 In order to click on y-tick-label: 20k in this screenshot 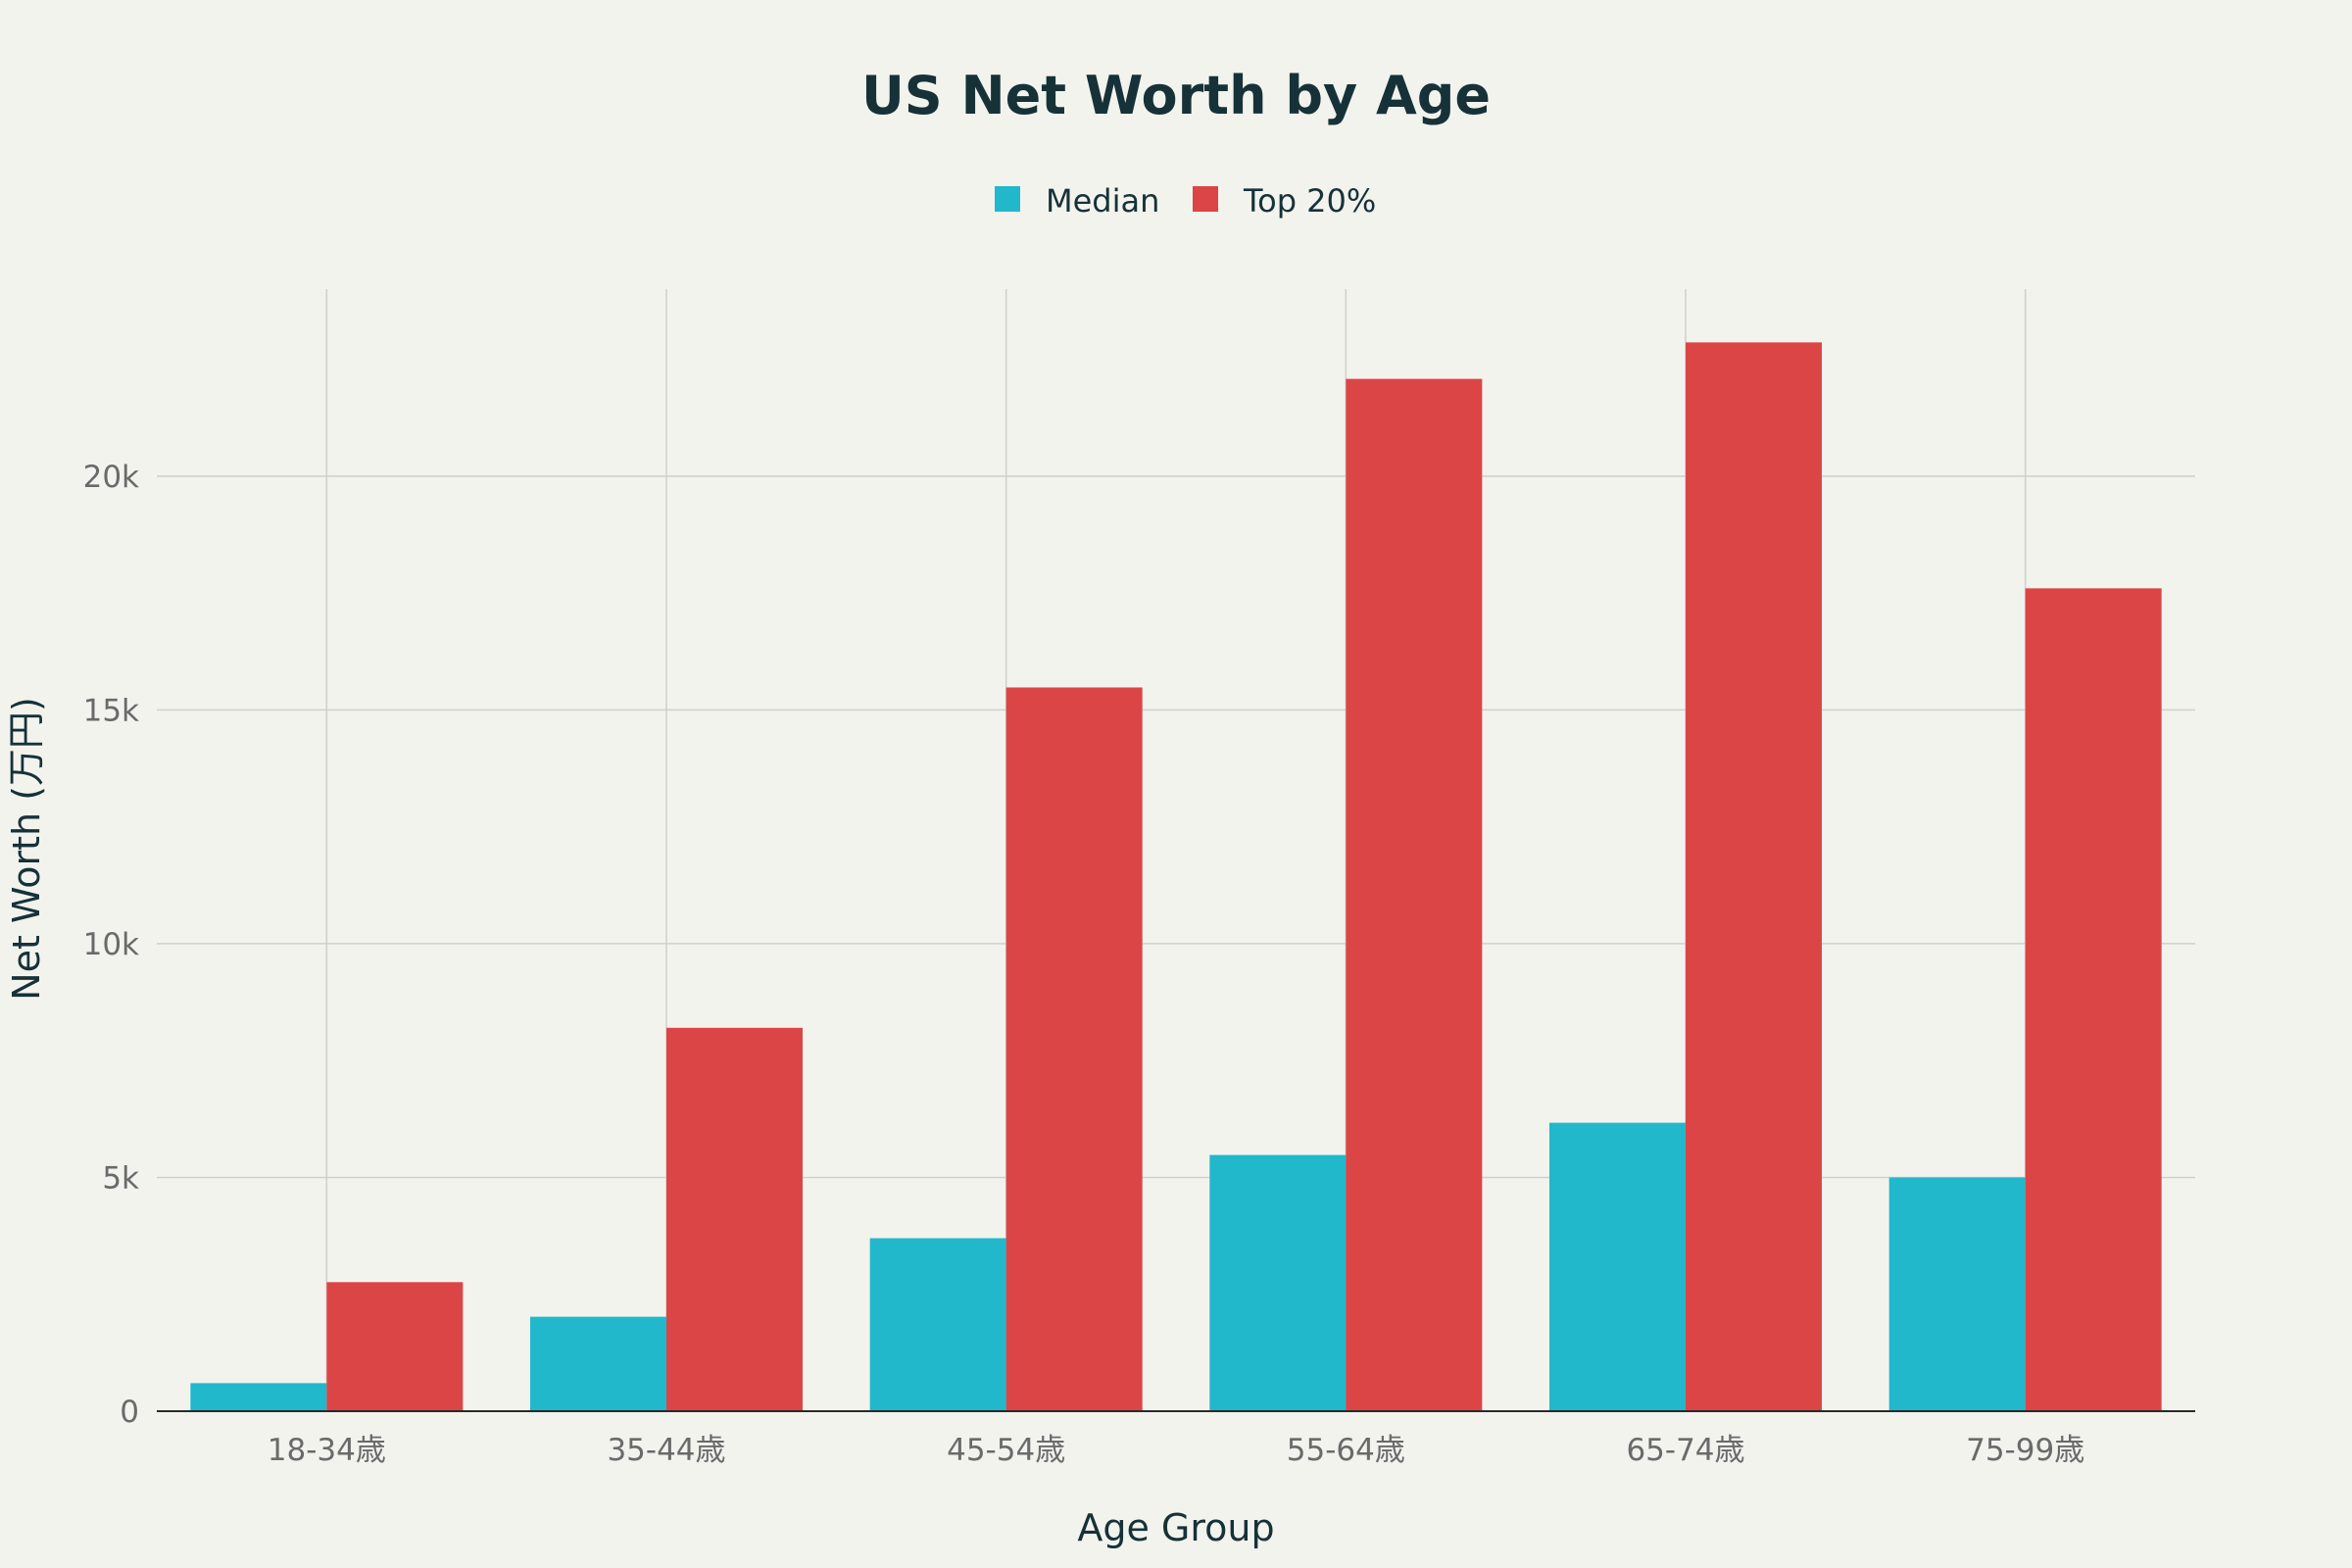, I will do `click(111, 477)`.